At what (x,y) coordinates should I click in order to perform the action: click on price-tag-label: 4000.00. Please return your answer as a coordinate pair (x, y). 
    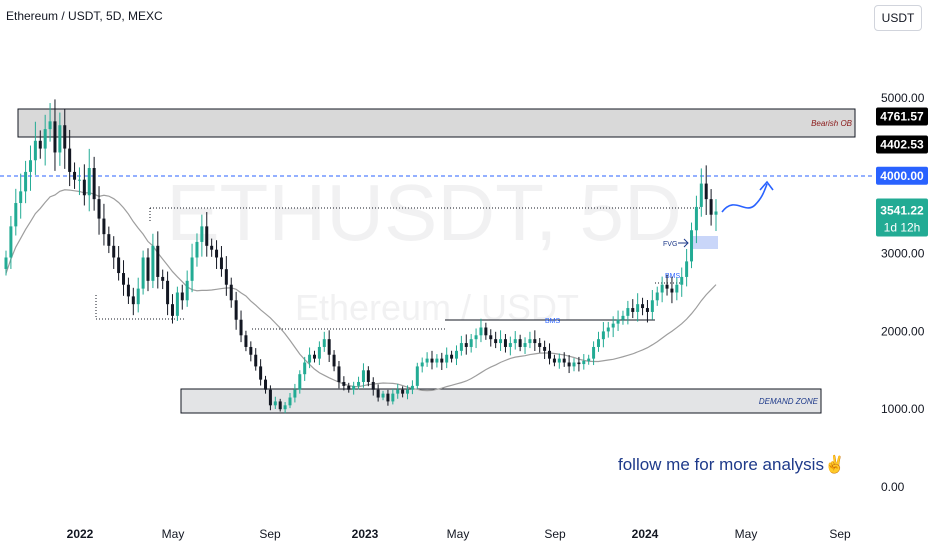
    Looking at the image, I should click on (902, 176).